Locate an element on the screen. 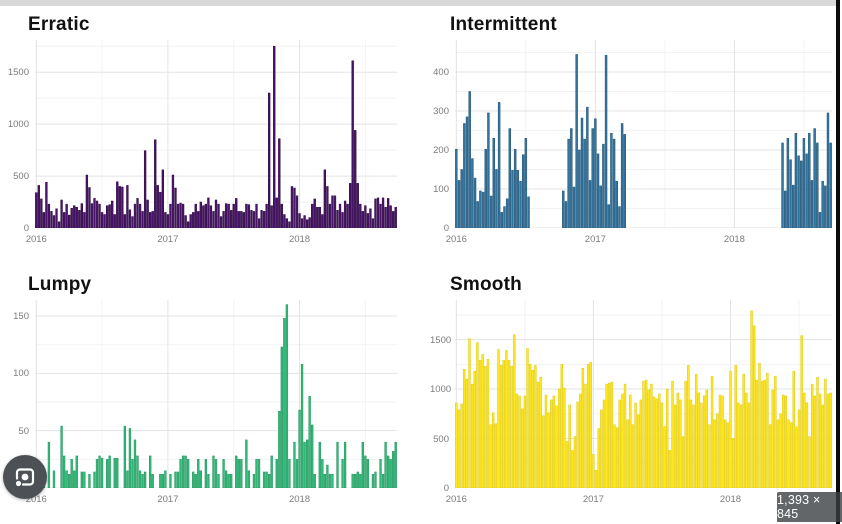 The width and height of the screenshot is (842, 524). x-axis-tick-label: 2017 is located at coordinates (593, 499).